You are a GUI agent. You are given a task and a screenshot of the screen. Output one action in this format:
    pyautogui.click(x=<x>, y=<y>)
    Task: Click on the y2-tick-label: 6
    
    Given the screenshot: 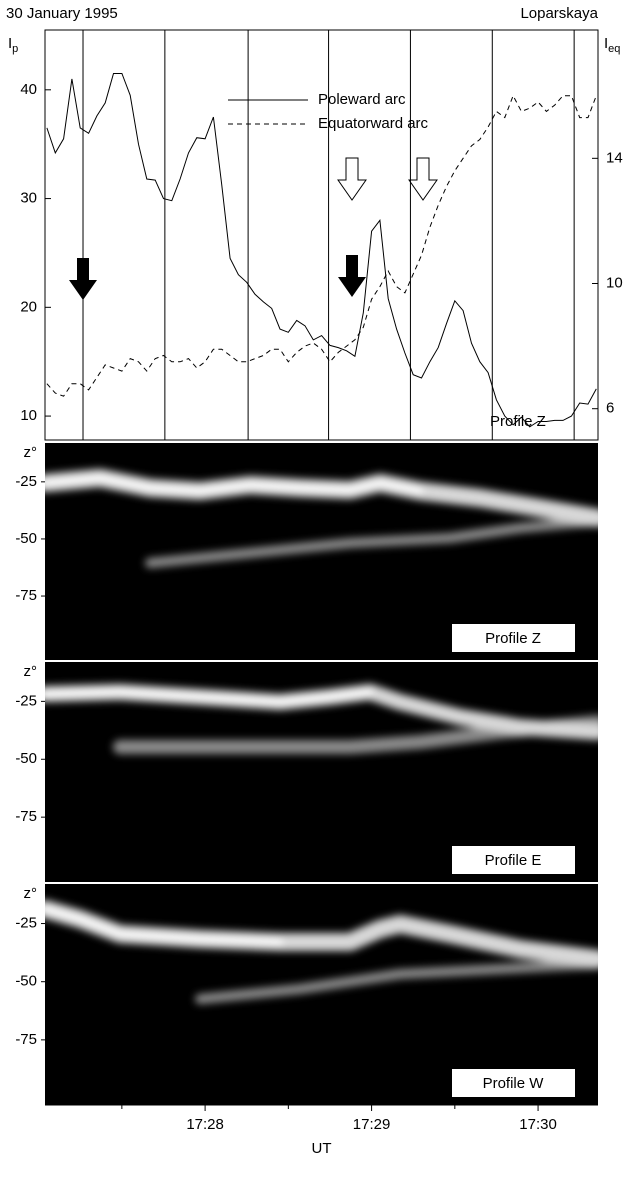 What is the action you would take?
    pyautogui.click(x=610, y=408)
    